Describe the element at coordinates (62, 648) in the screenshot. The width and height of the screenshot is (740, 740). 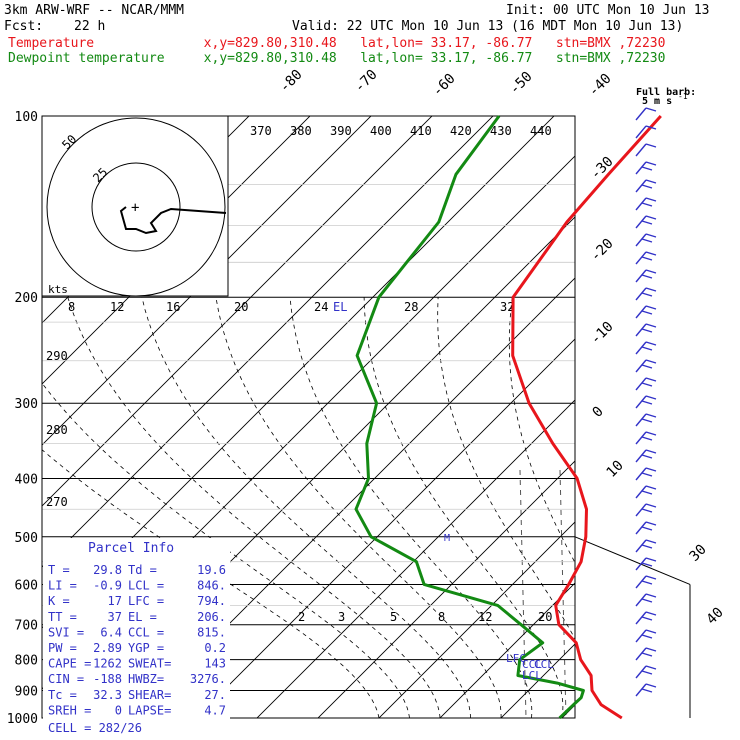
I see `parcel-row-label: PW =` at that location.